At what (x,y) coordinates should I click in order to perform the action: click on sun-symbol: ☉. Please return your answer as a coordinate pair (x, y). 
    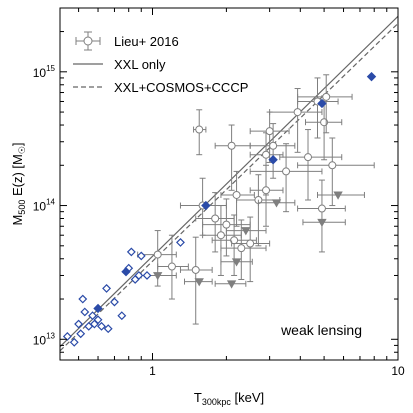
    Looking at the image, I should click on (22, 150).